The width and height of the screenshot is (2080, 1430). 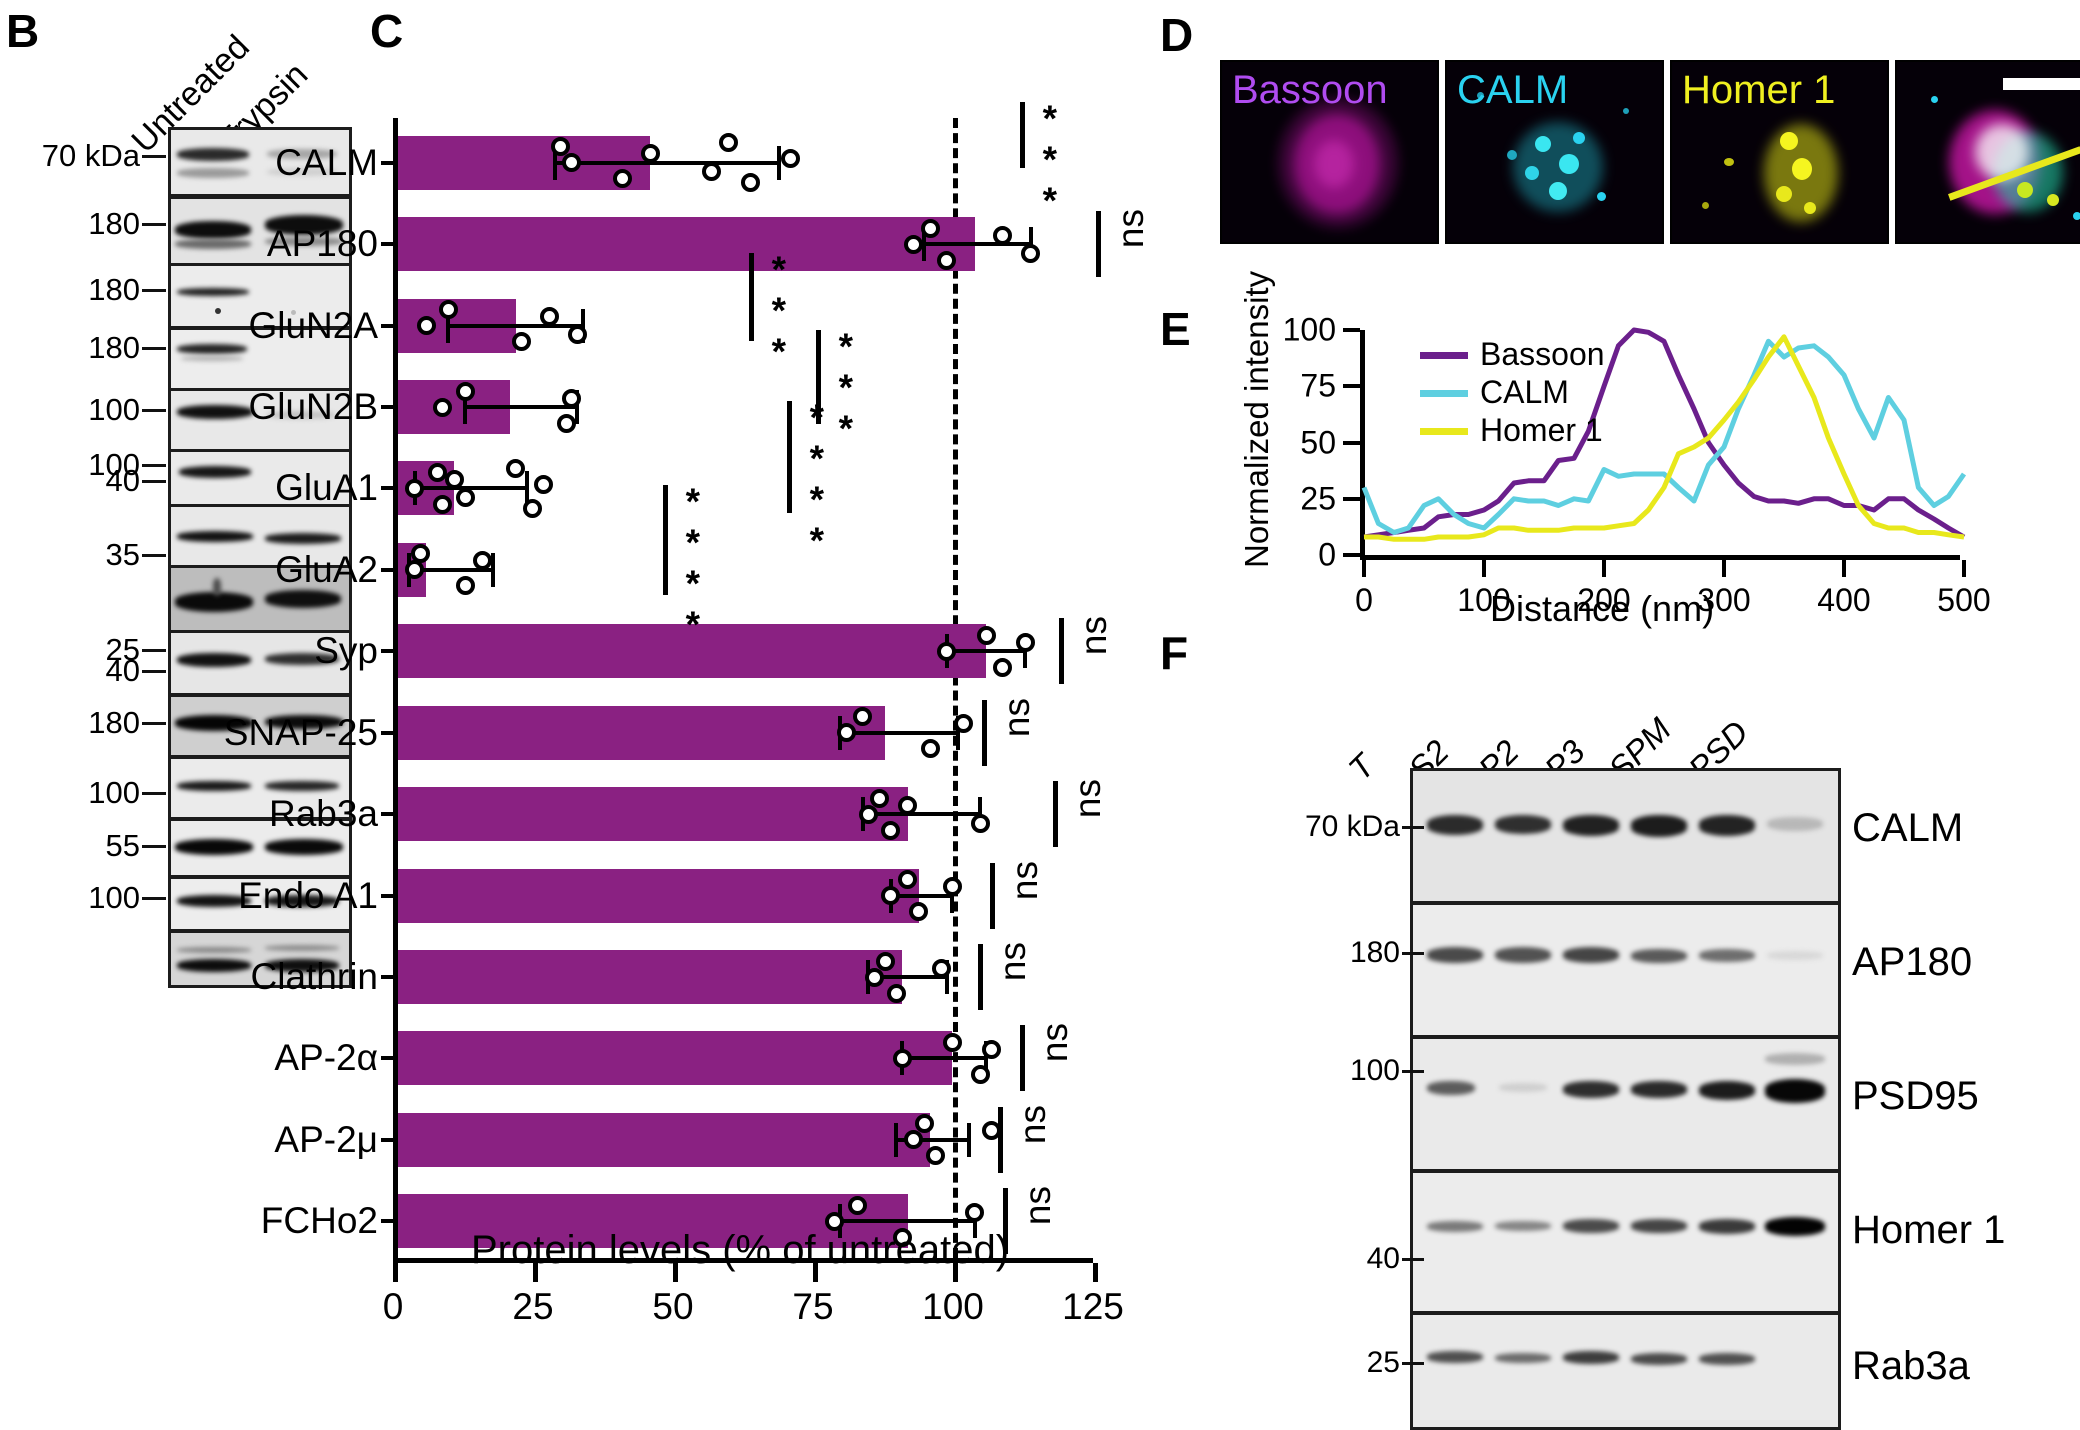 I want to click on bar-row: Rab3a, so click(x=683, y=814).